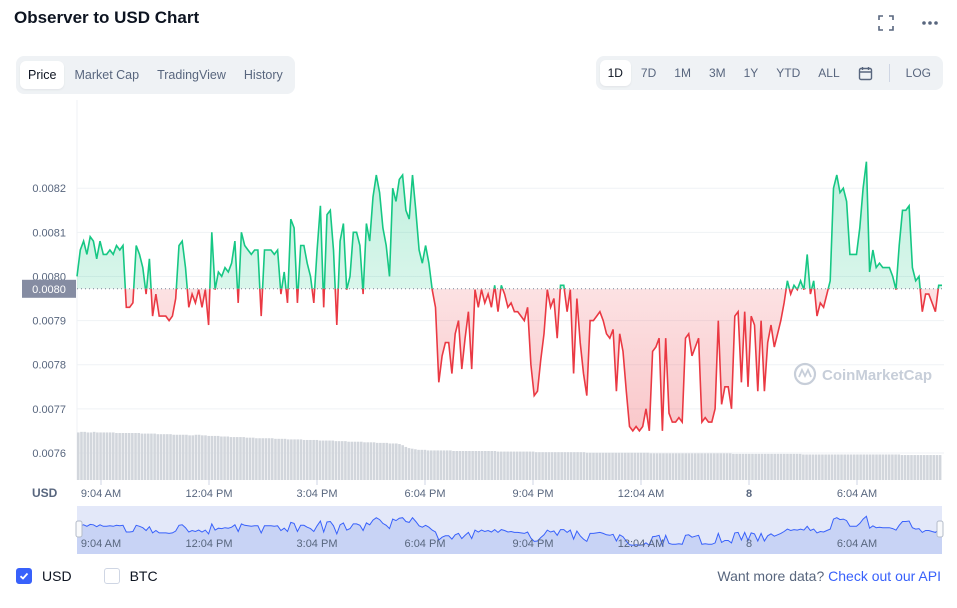  I want to click on navigator-tick-label: 12:04 AM, so click(641, 544).